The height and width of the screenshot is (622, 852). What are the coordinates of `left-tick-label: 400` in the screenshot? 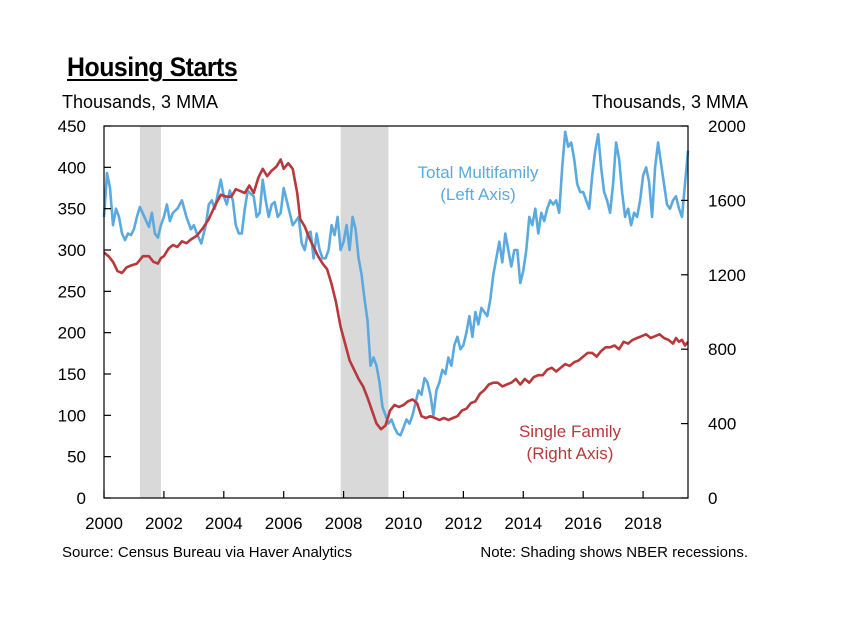 It's located at (72, 167).